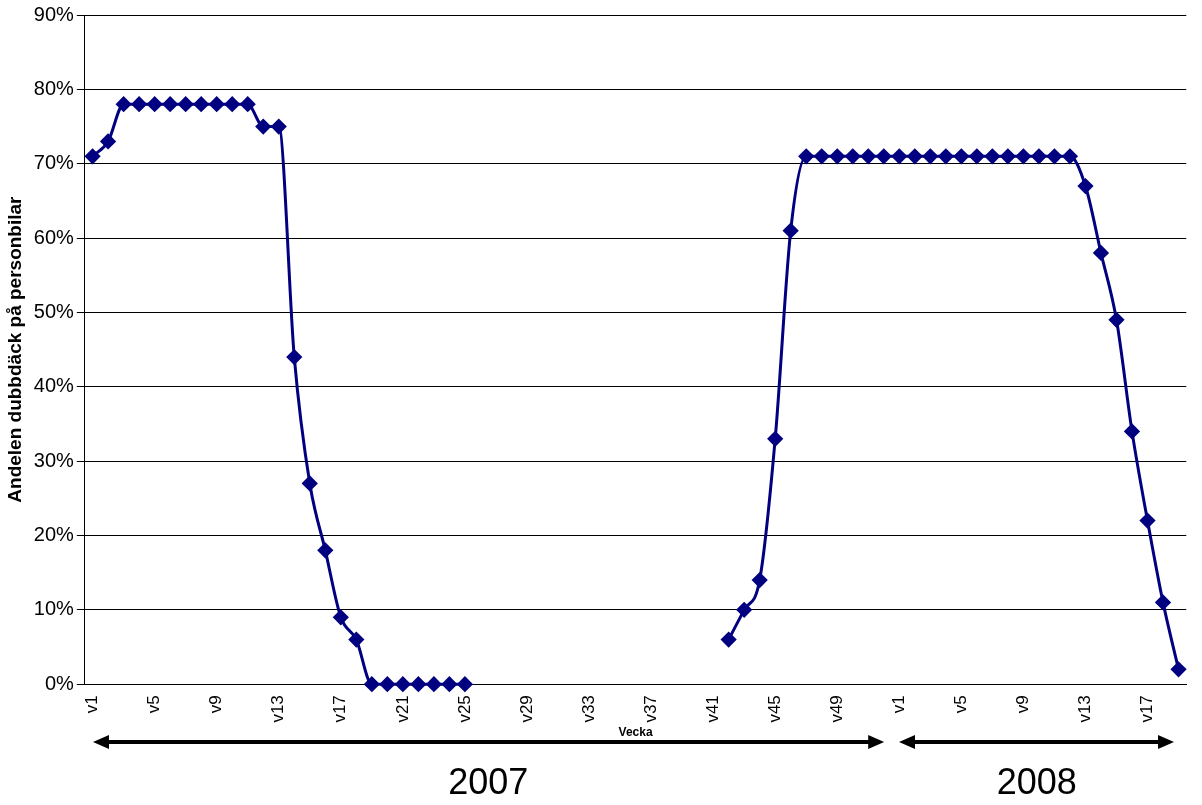  Describe the element at coordinates (402, 709) in the screenshot. I see `x-tick-label: v21` at that location.